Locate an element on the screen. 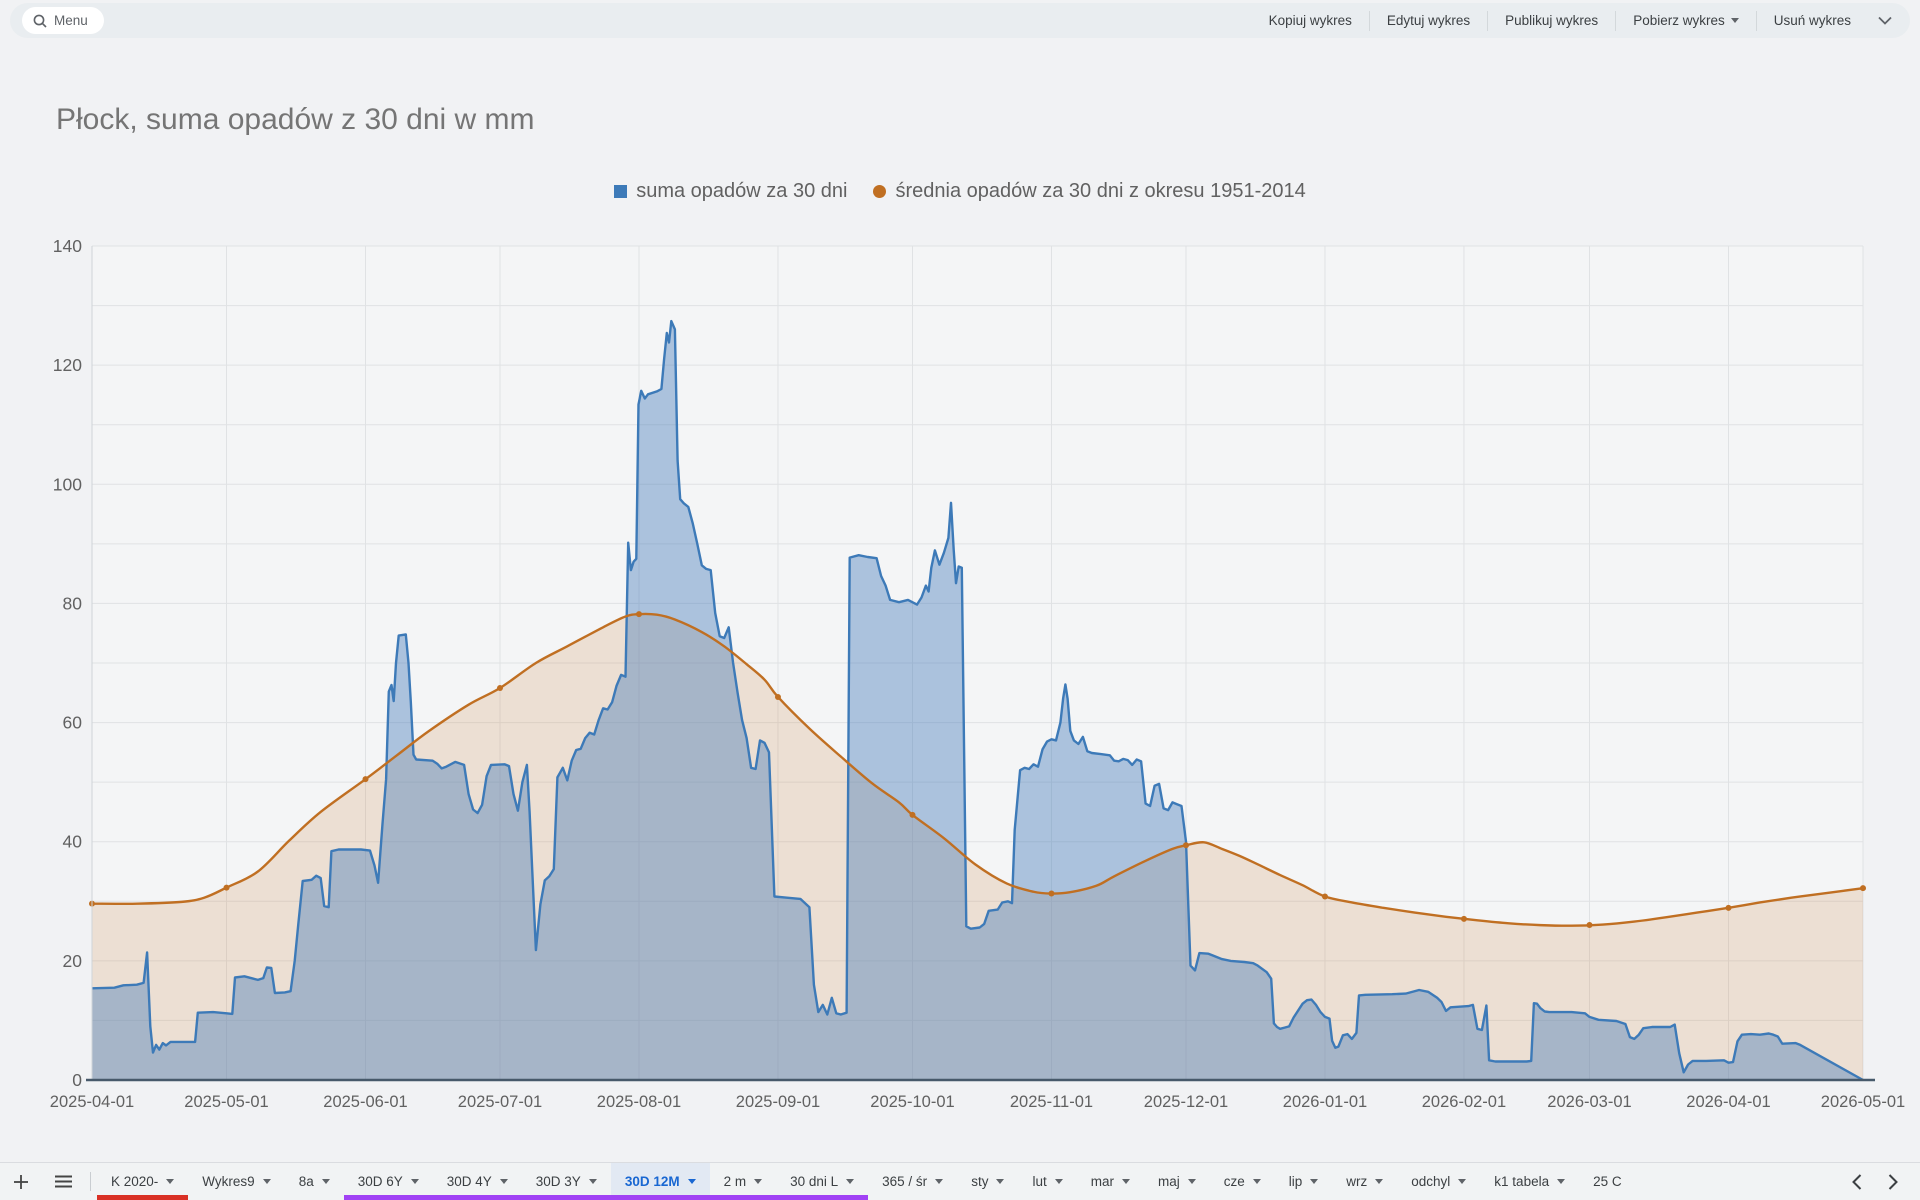  svg-text: 2026-01-01 is located at coordinates (1325, 1102).